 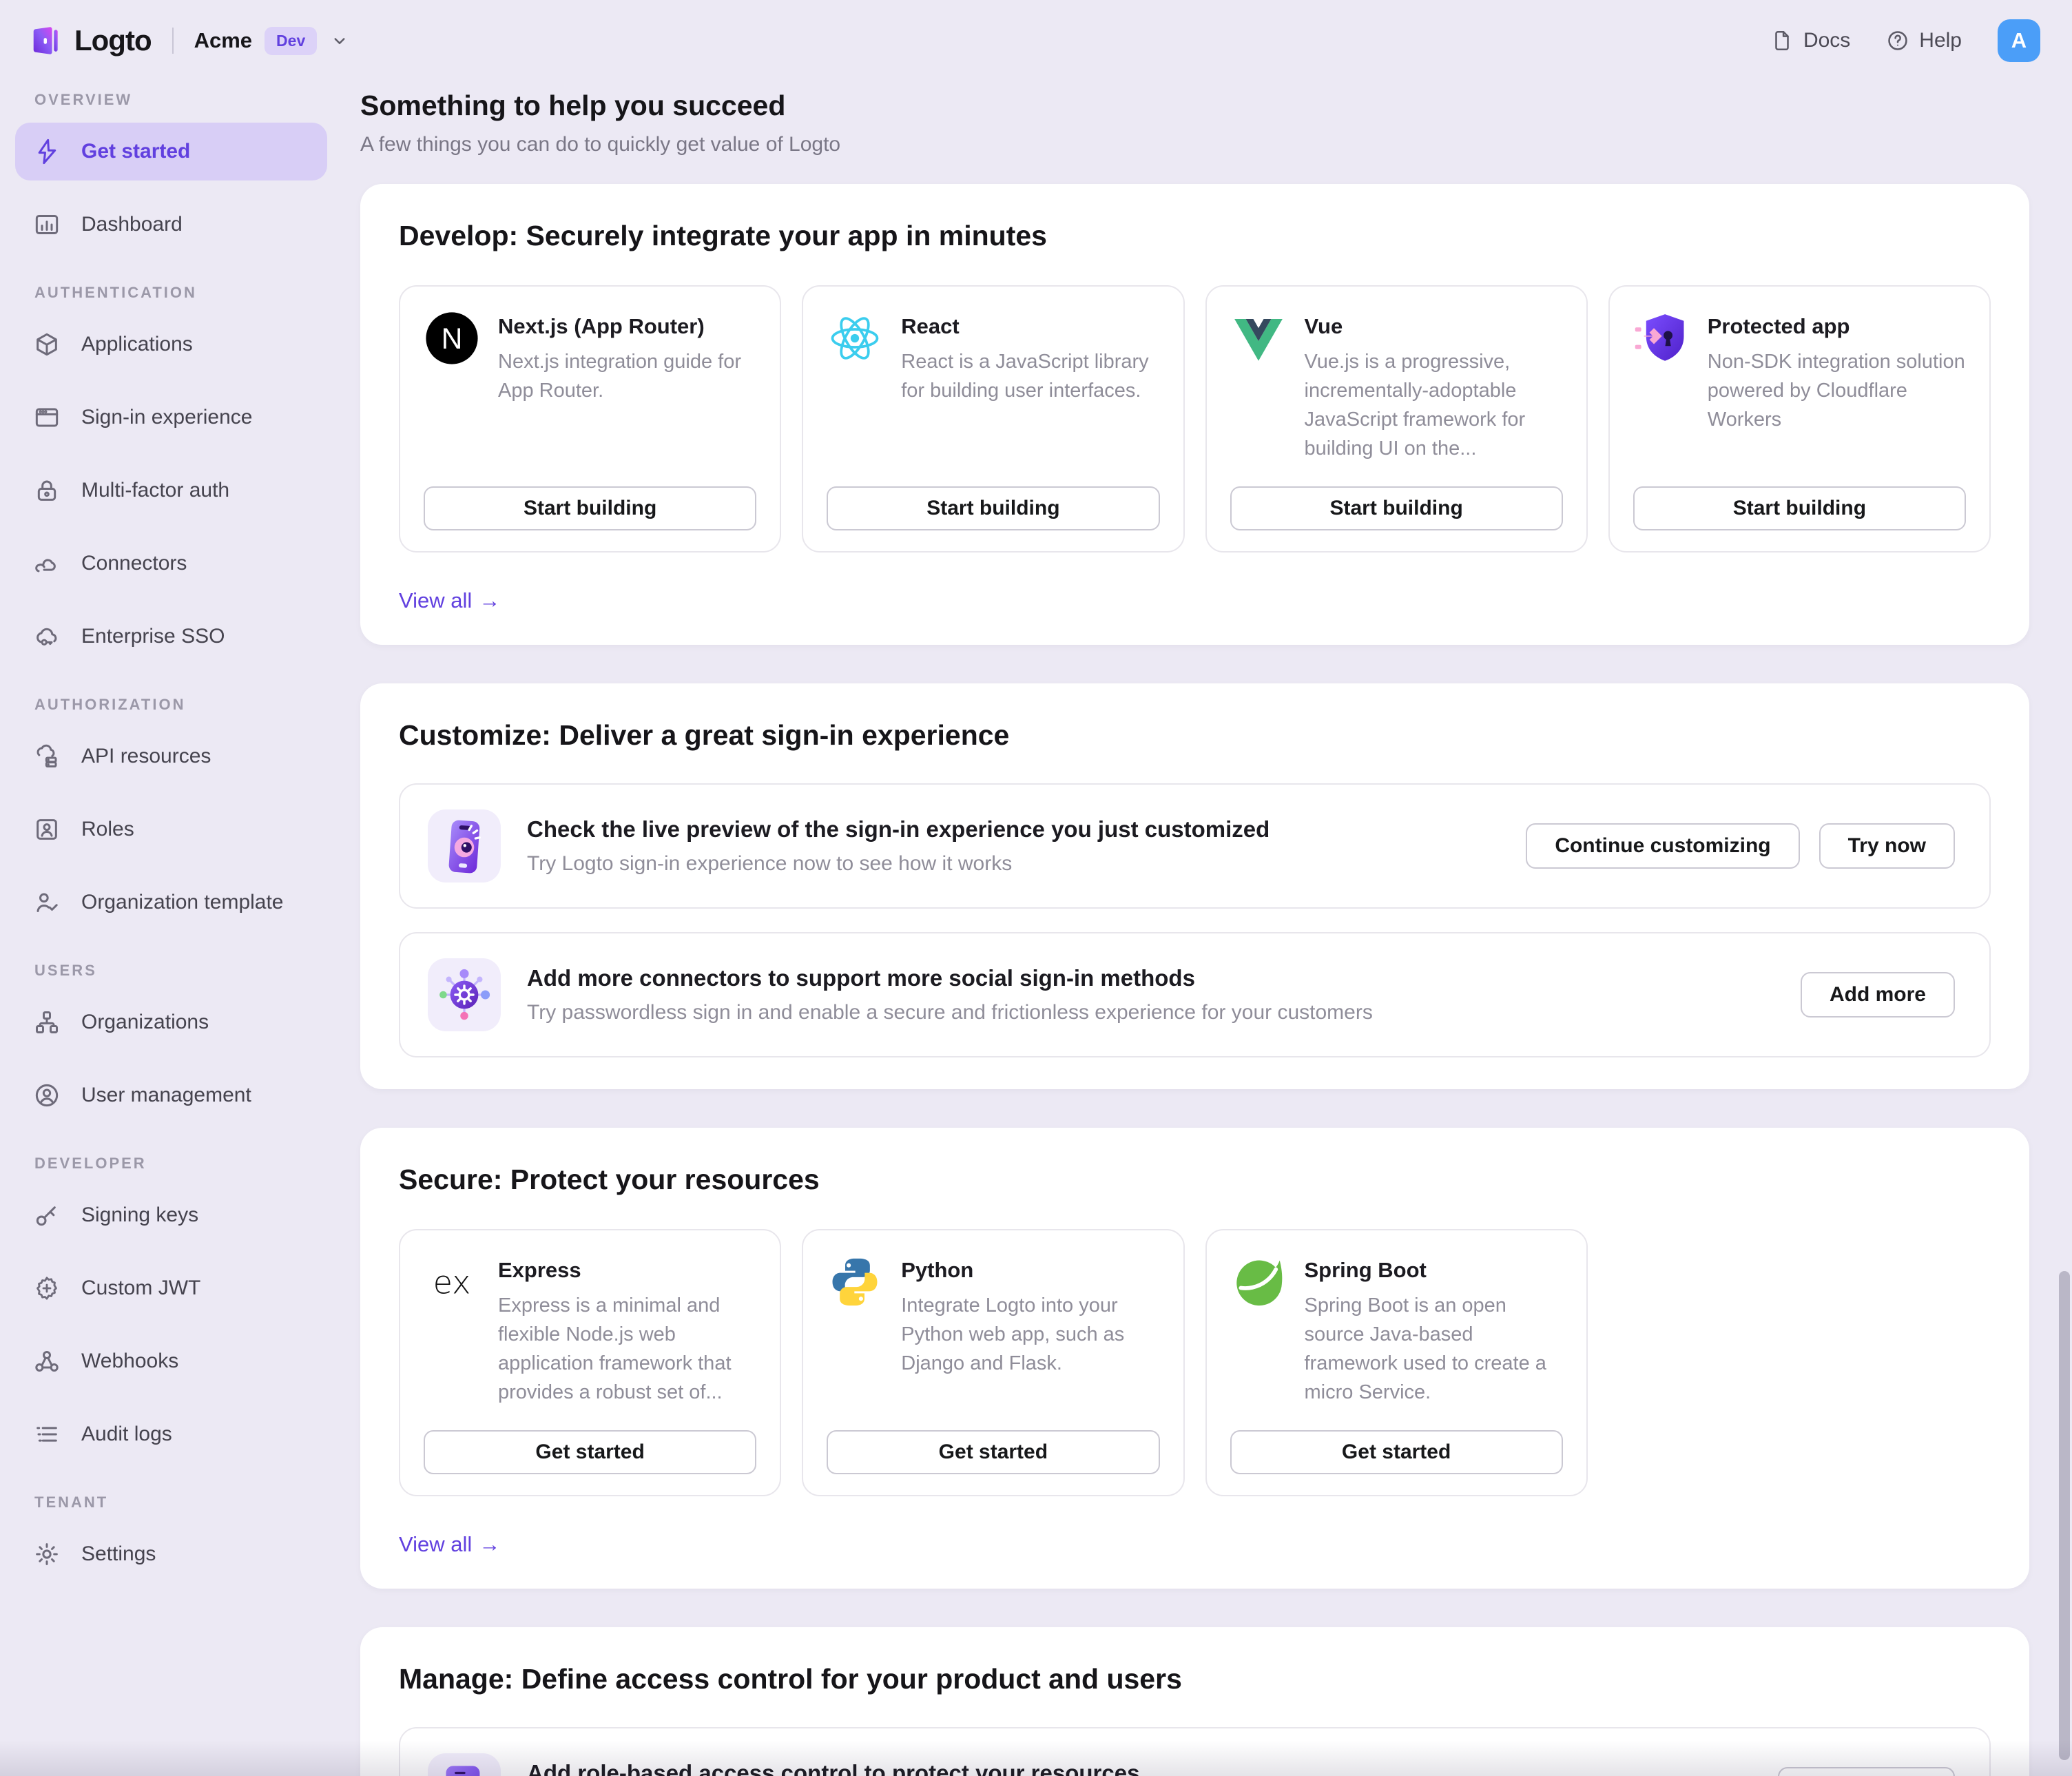 I want to click on key-icon, so click(x=47, y=1215).